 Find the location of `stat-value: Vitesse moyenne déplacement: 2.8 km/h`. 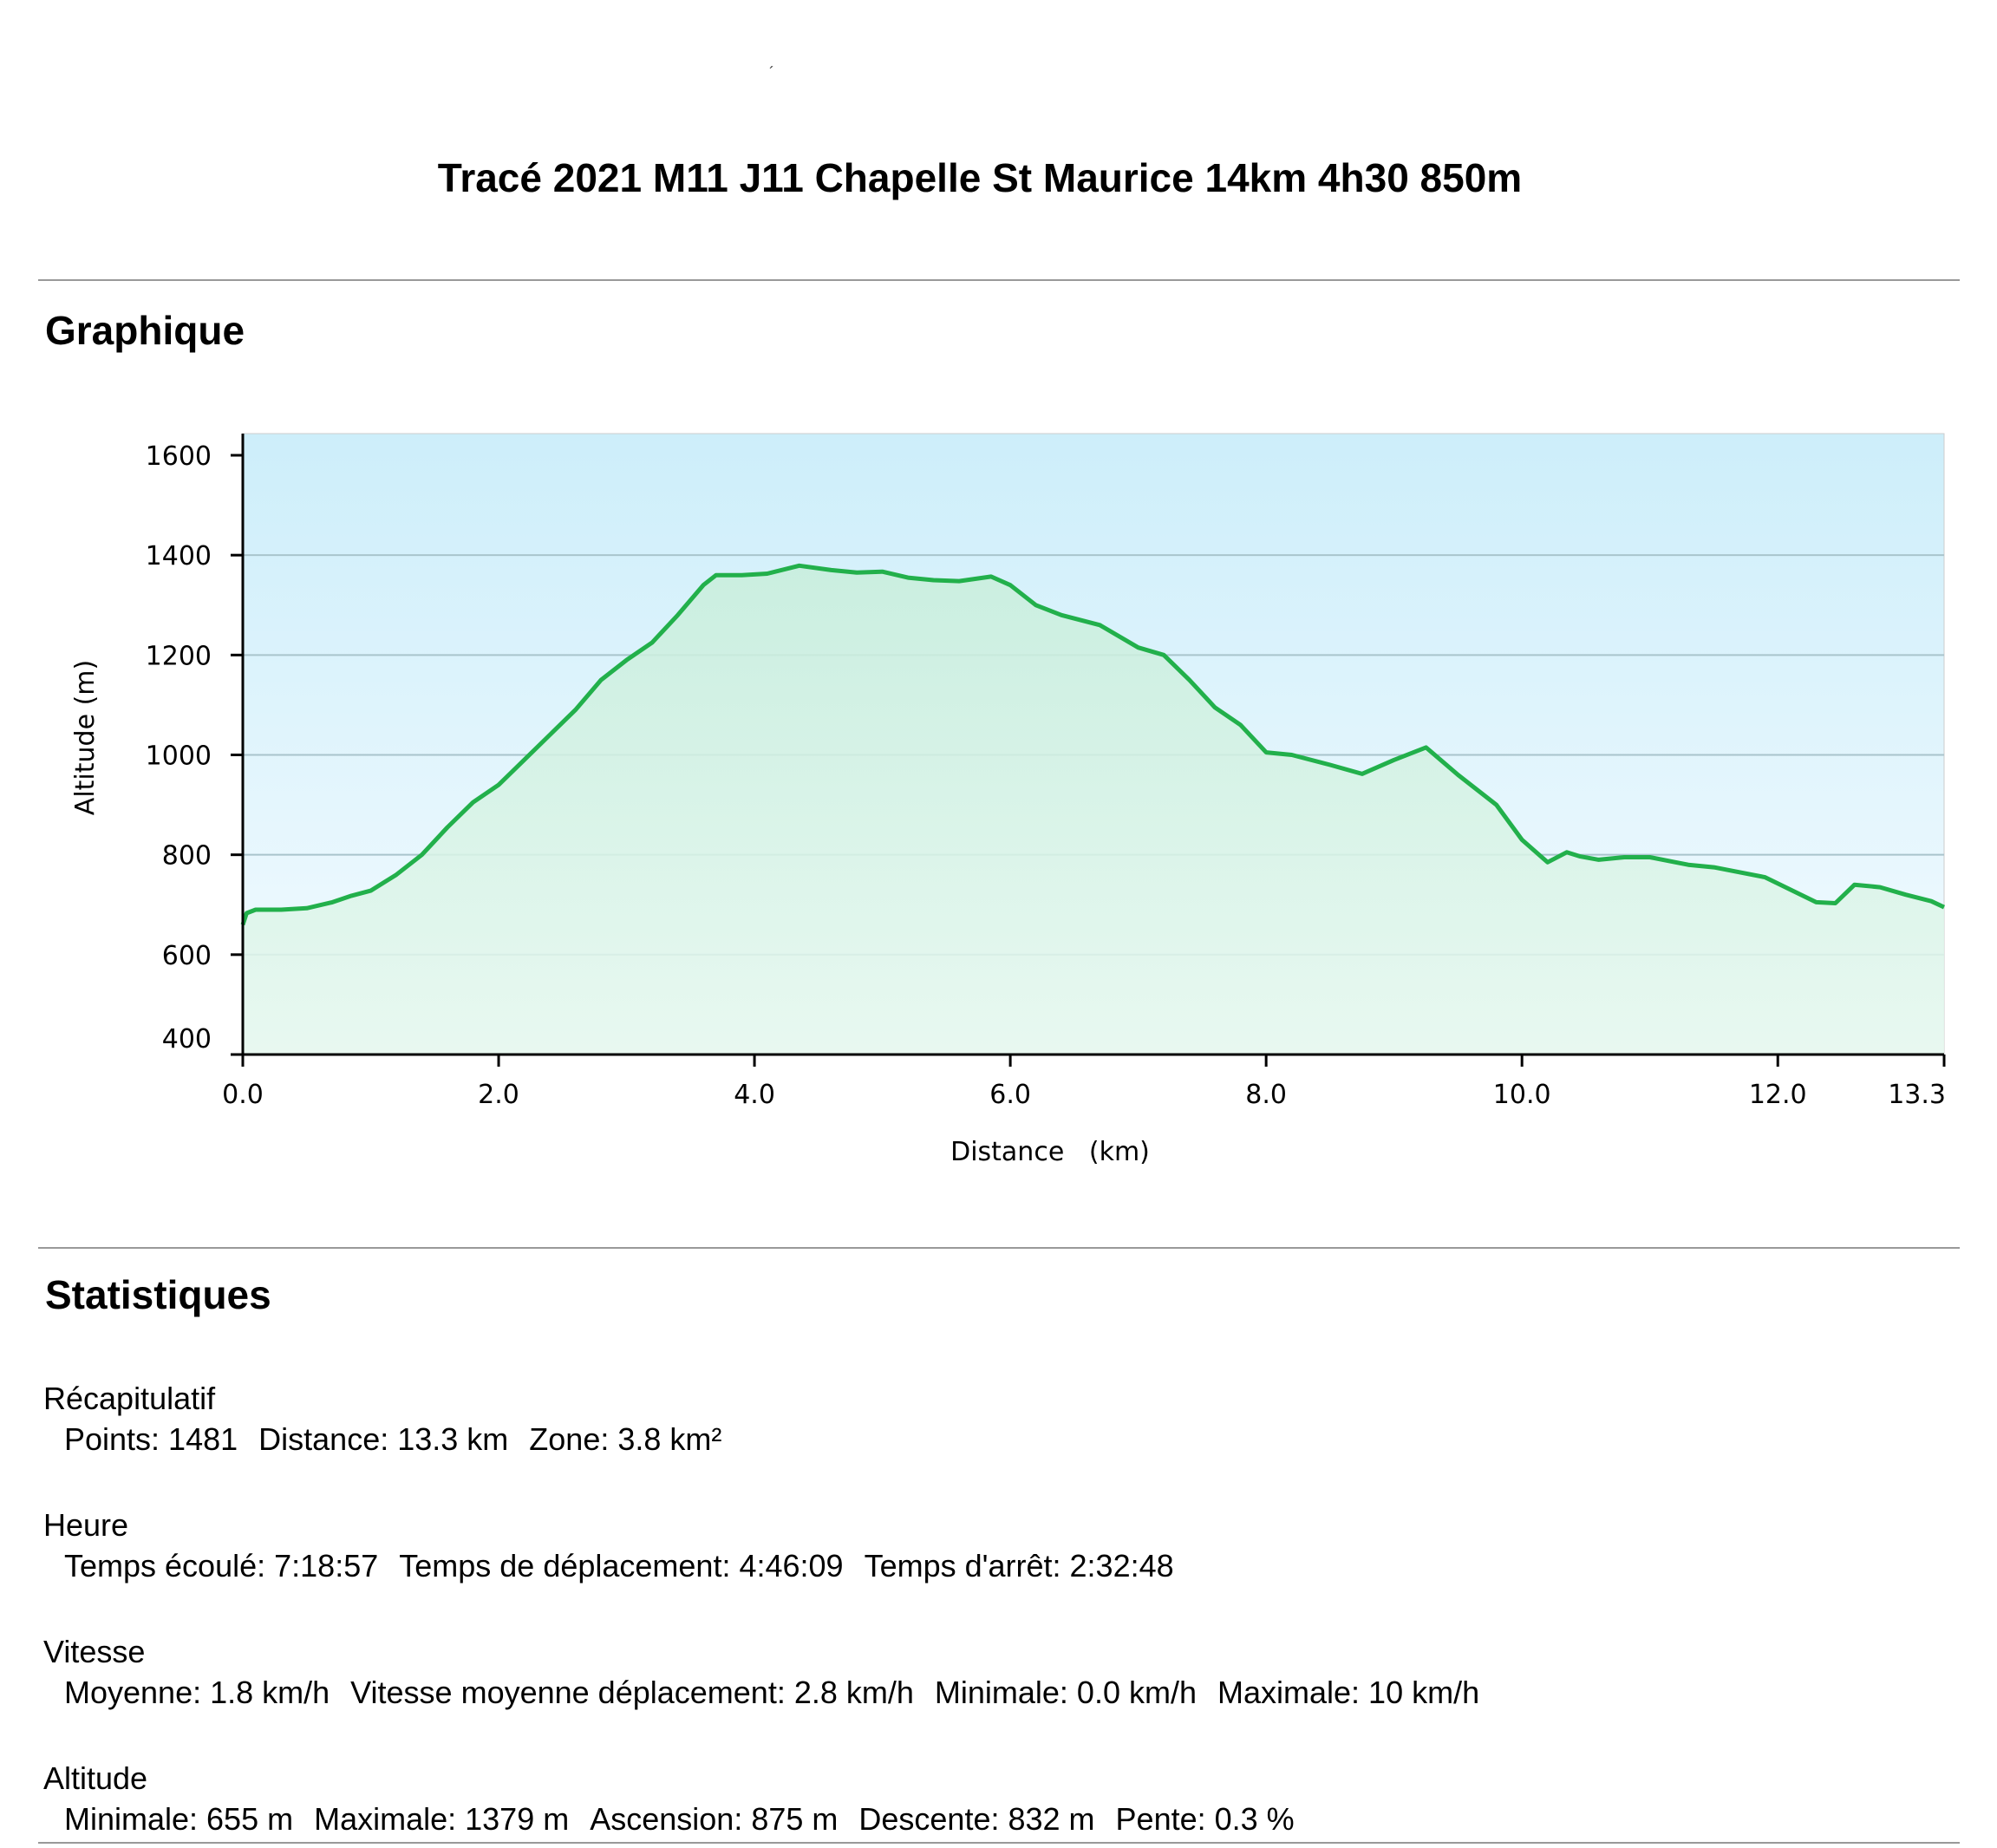

stat-value: Vitesse moyenne déplacement: 2.8 km/h is located at coordinates (632, 1693).